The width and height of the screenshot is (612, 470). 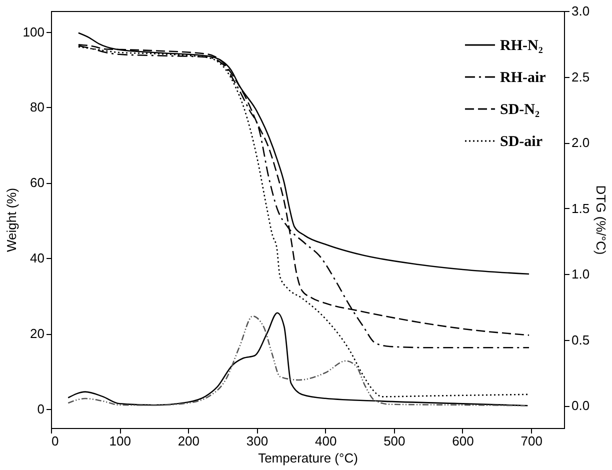 I want to click on y2-axis-title: DTG (%/°C), so click(x=601, y=220).